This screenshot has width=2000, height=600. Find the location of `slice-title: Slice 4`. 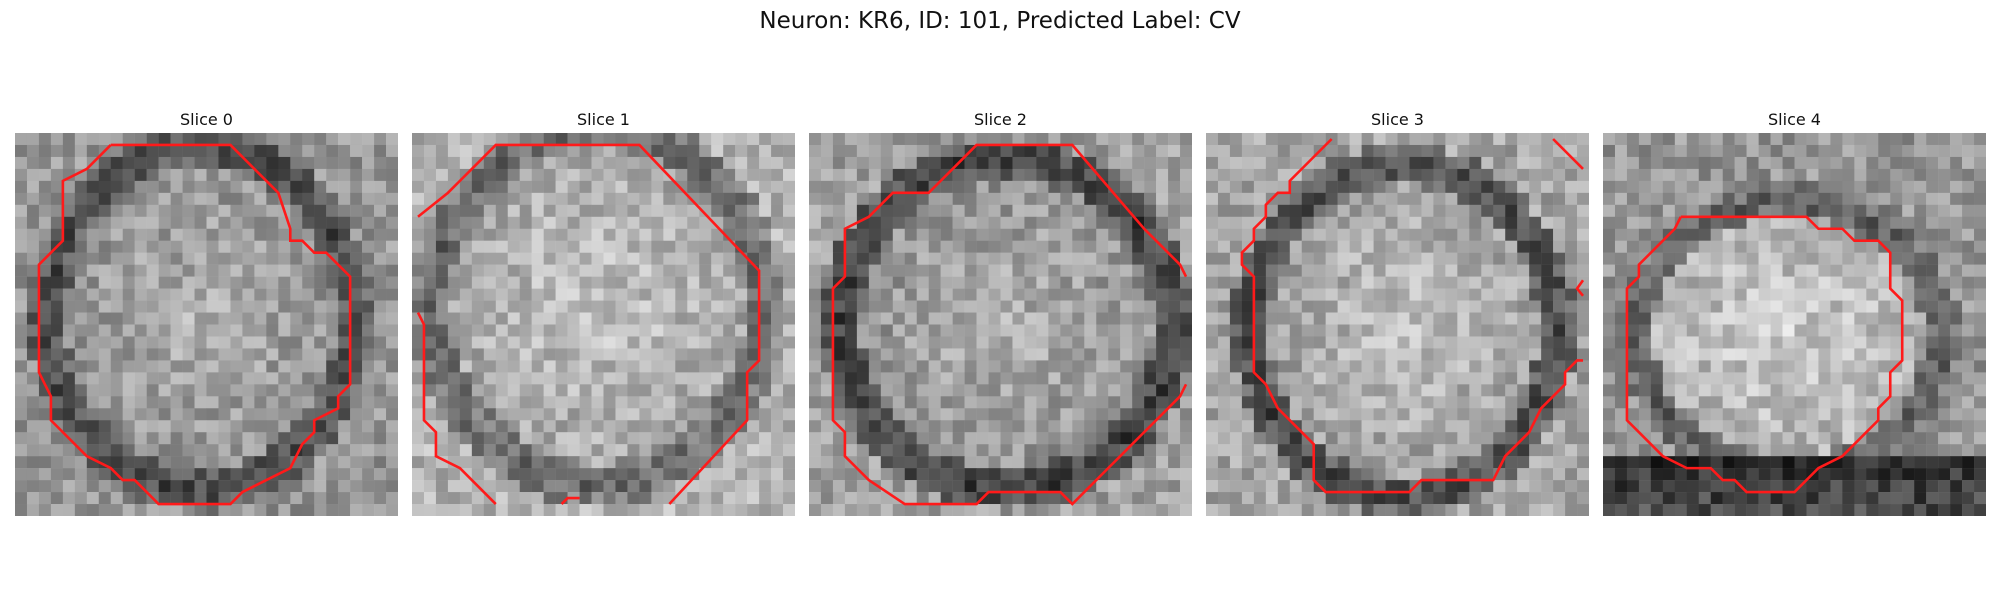

slice-title: Slice 4 is located at coordinates (1794, 119).